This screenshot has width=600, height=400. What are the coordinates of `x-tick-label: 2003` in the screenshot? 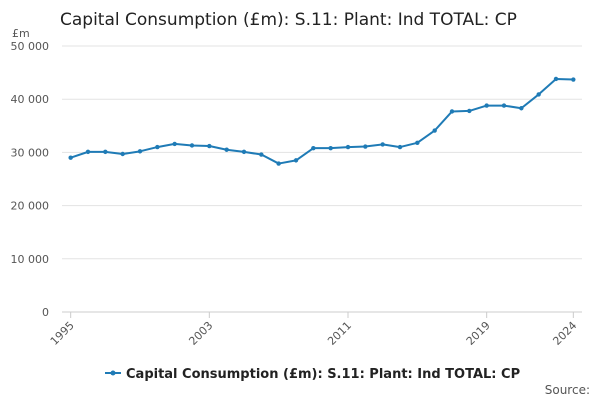 It's located at (200, 333).